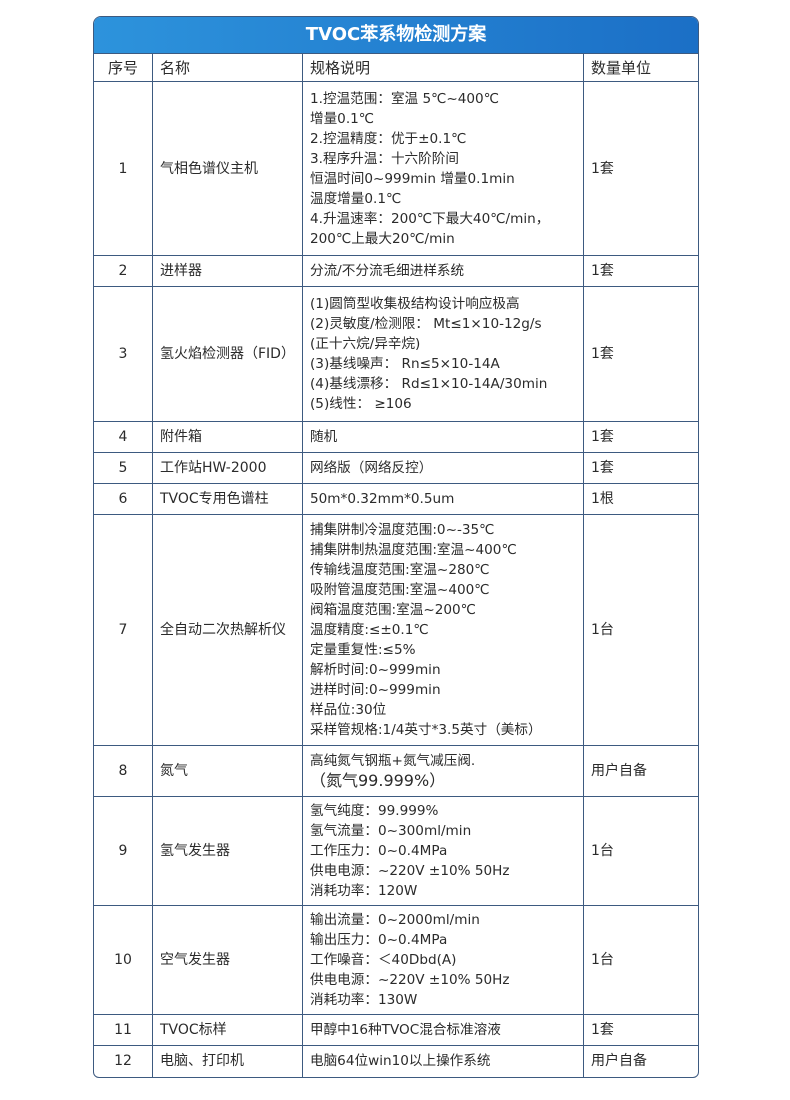 The width and height of the screenshot is (790, 1100). Describe the element at coordinates (227, 354) in the screenshot. I see `item-name: 氢火焰检测器（FID）` at that location.